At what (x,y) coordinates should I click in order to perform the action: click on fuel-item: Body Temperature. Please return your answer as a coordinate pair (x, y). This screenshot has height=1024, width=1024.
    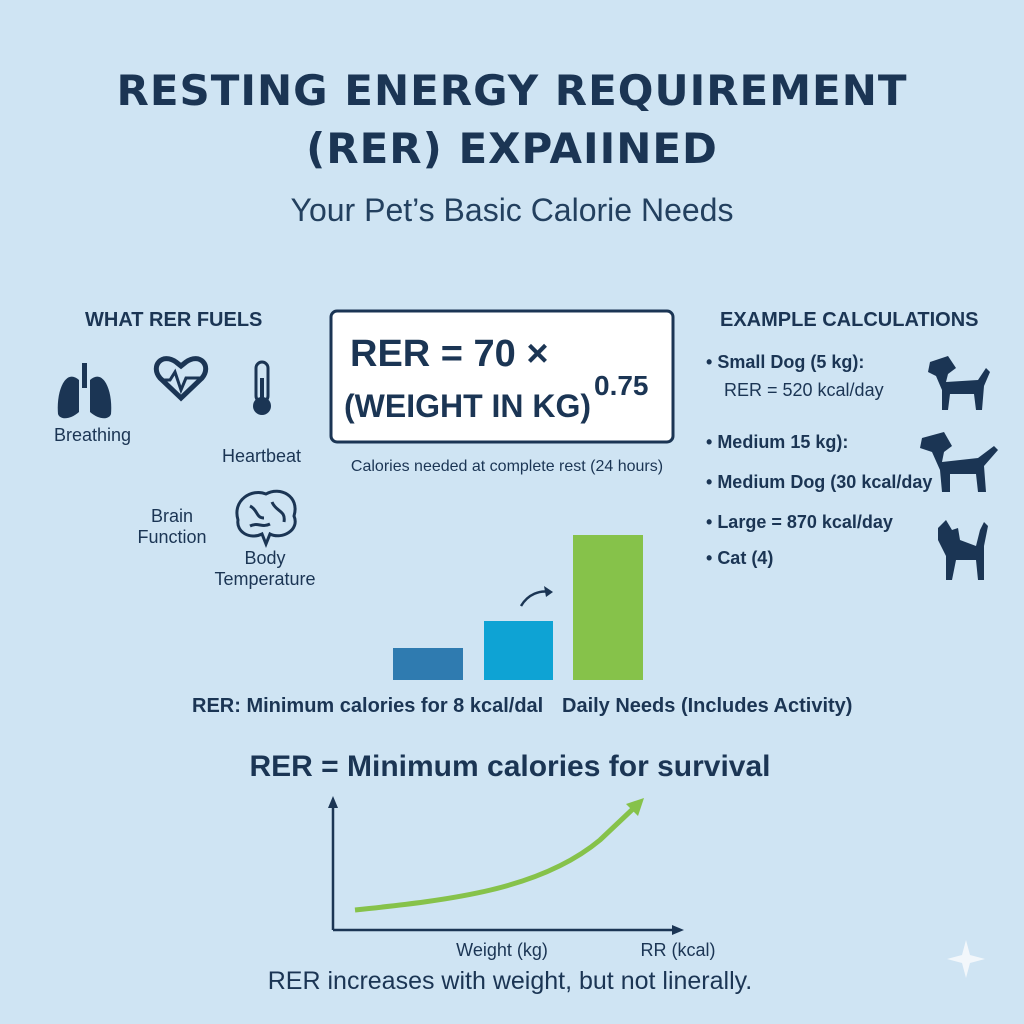
    Looking at the image, I should click on (265, 568).